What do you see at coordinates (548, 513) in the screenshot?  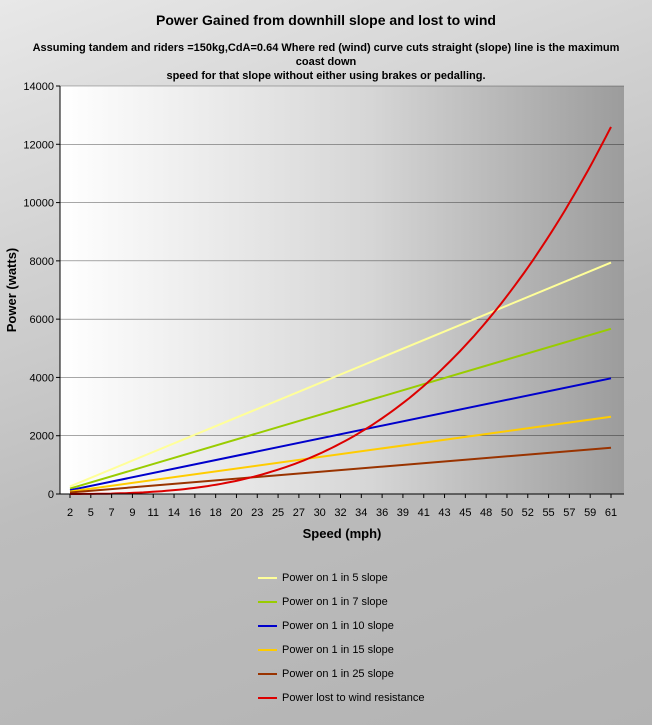 I see `x-tick-label: 55` at bounding box center [548, 513].